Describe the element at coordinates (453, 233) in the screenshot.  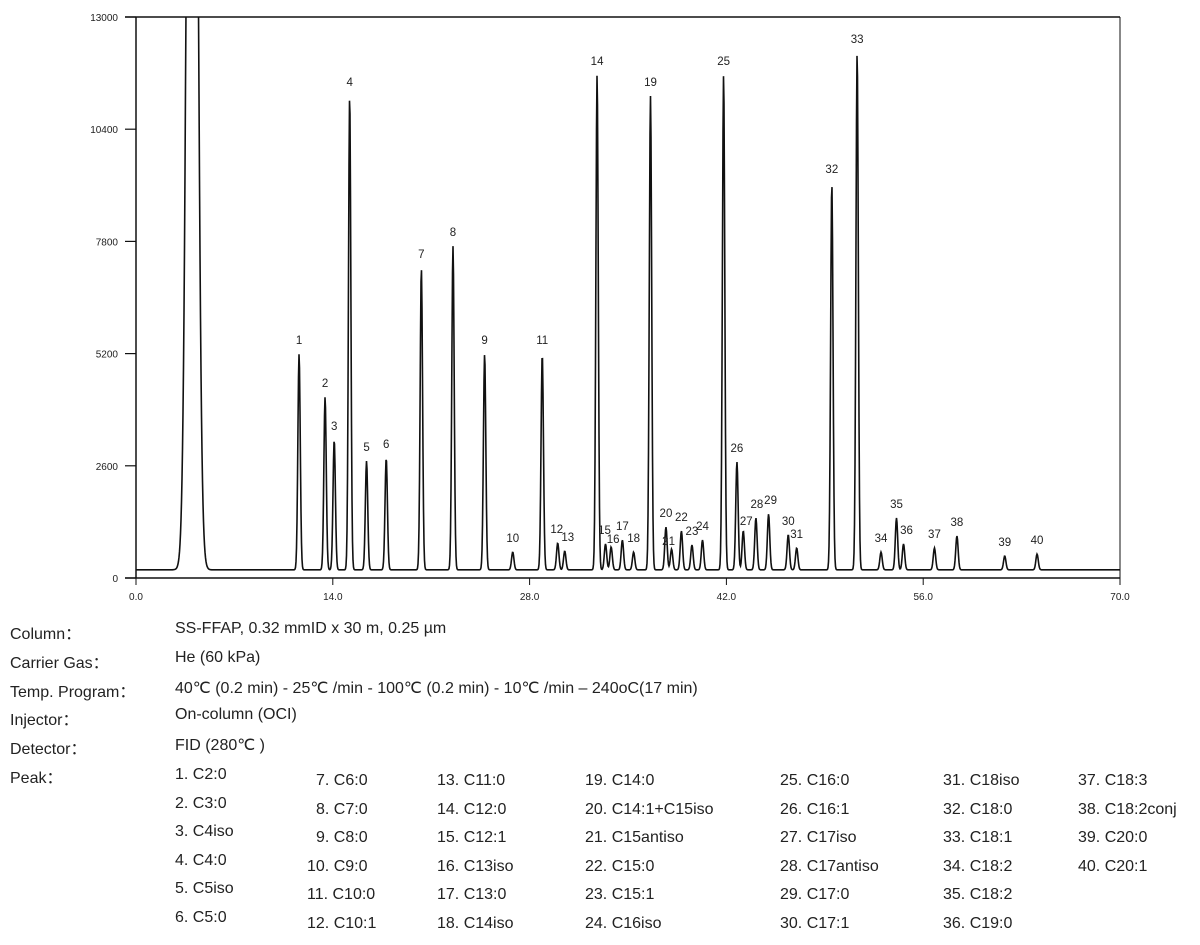
I see `peak-label-8: 8` at that location.